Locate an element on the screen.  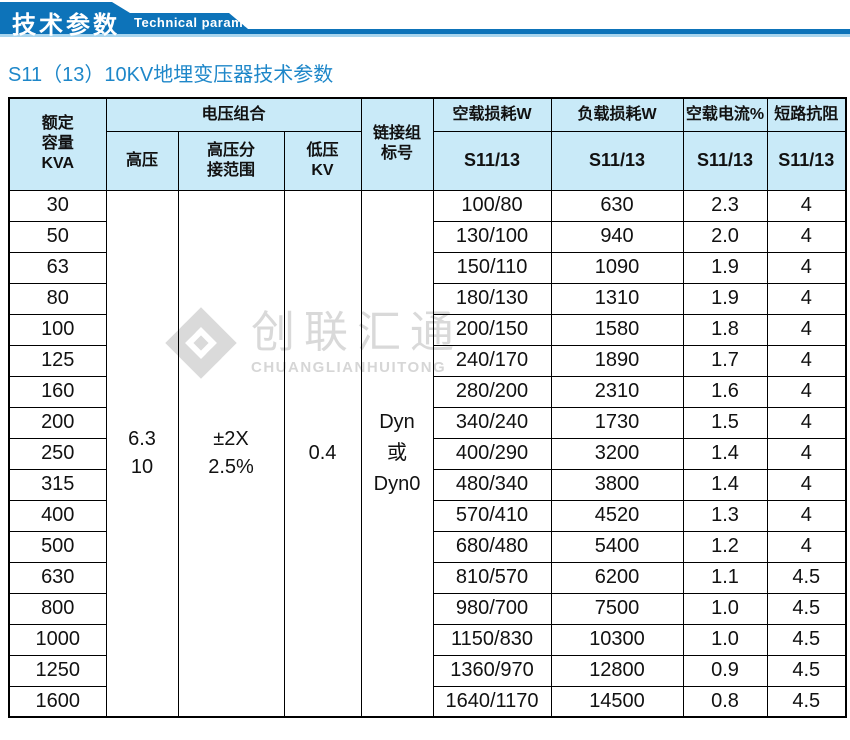
cell-kva: 400 is located at coordinates (57, 515).